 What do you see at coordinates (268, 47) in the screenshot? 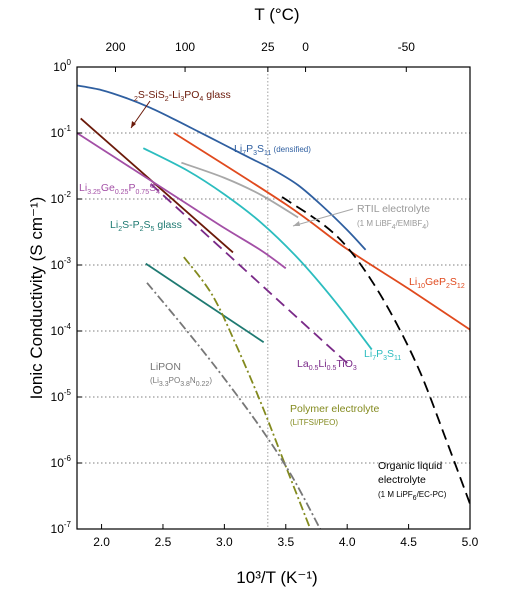
I see `top-tick-label: 25` at bounding box center [268, 47].